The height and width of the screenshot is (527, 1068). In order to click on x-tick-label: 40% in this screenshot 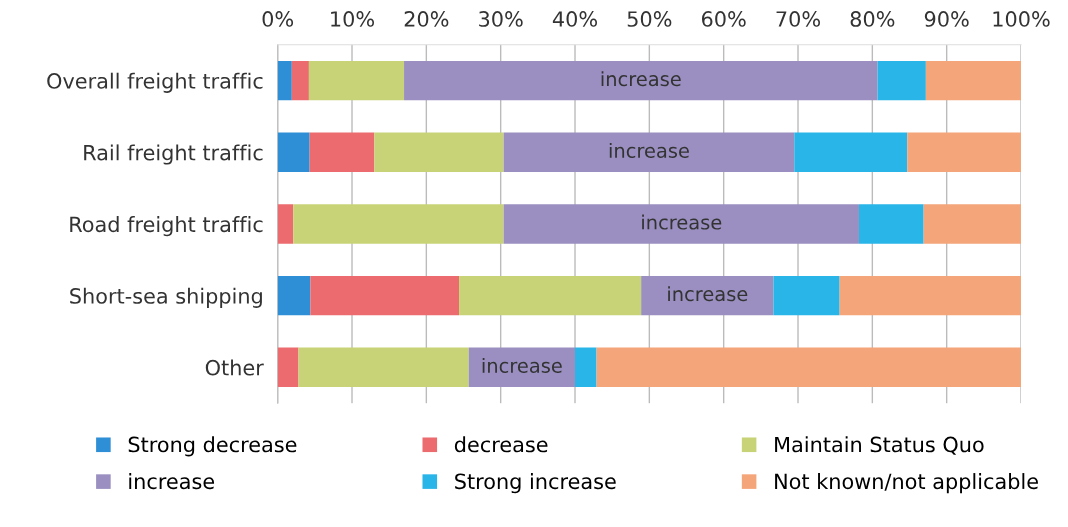, I will do `click(575, 19)`.